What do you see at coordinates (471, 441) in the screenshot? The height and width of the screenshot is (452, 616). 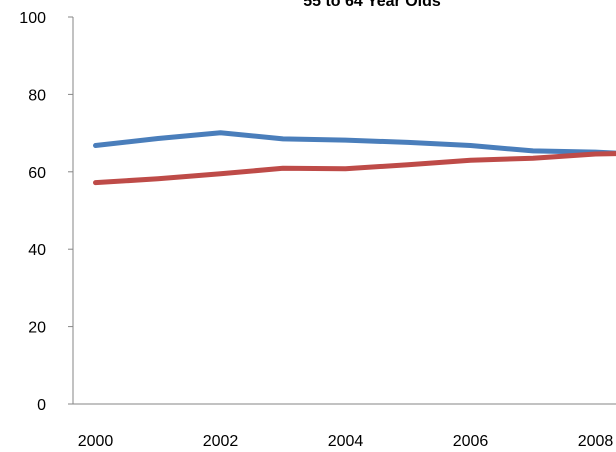 I see `x-tick-label: 2006` at bounding box center [471, 441].